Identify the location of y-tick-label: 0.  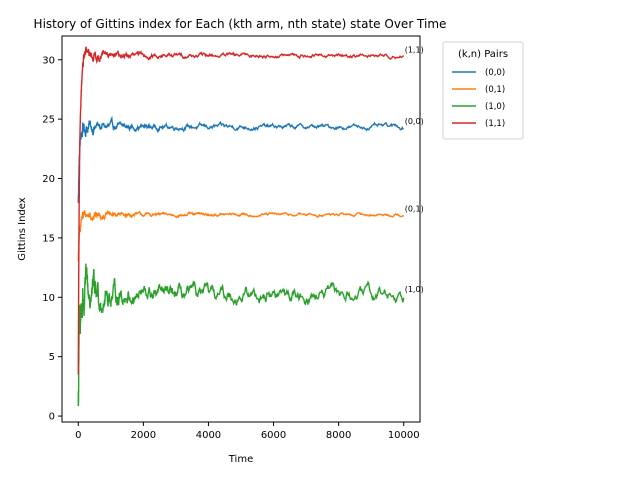
(52, 417).